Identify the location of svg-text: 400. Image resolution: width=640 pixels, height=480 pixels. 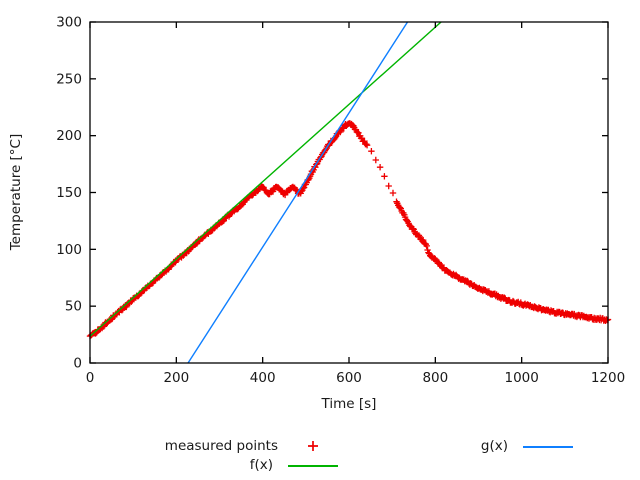
(263, 378).